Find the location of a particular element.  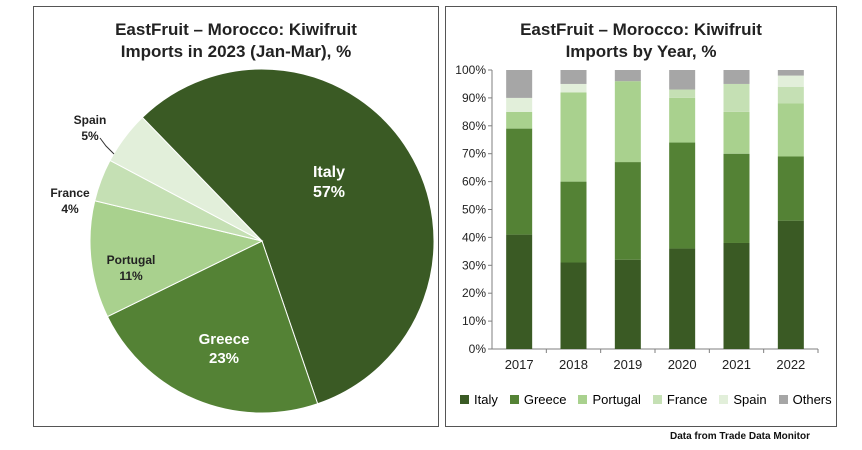

x-tick-label: 2022 is located at coordinates (790, 364).